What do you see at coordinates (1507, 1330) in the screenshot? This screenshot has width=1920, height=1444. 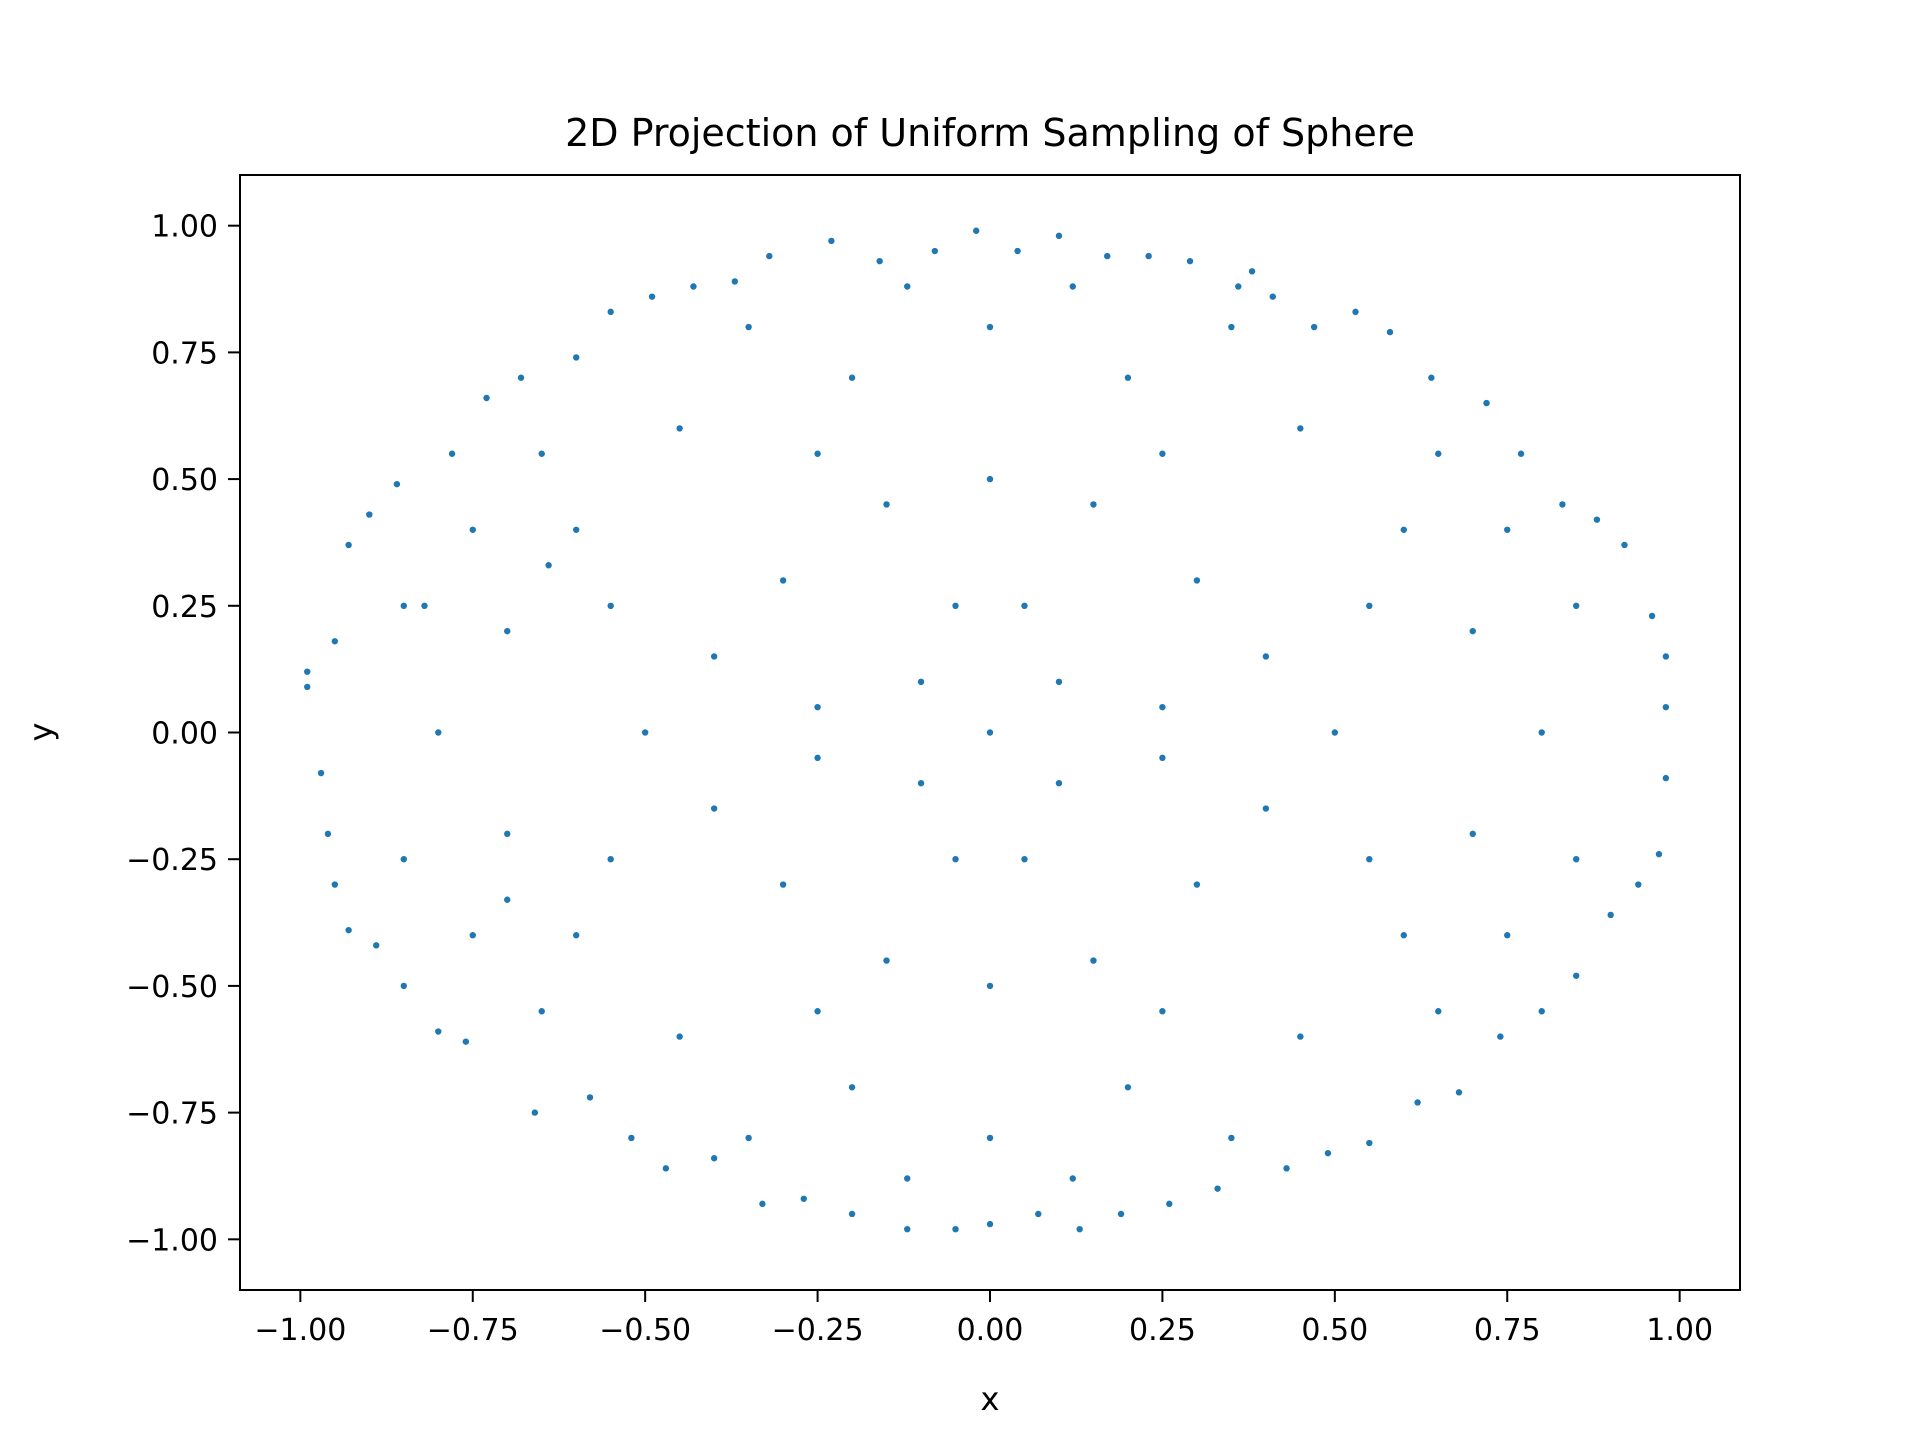 I see `x-tick-label: 0.75` at bounding box center [1507, 1330].